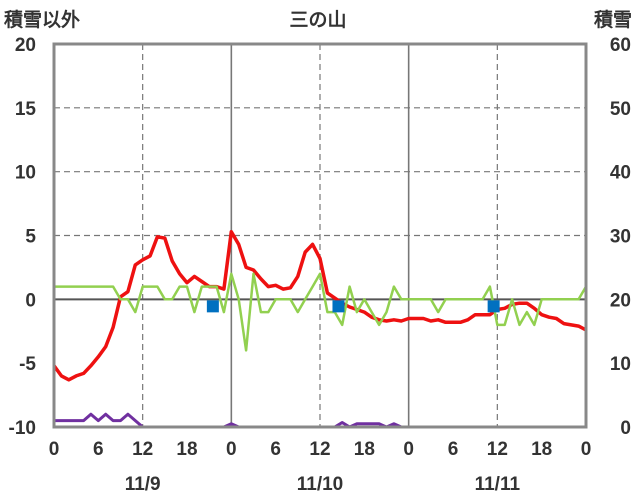 The height and width of the screenshot is (501, 636). What do you see at coordinates (143, 484) in the screenshot?
I see `x-date-label: 11/9` at bounding box center [143, 484].